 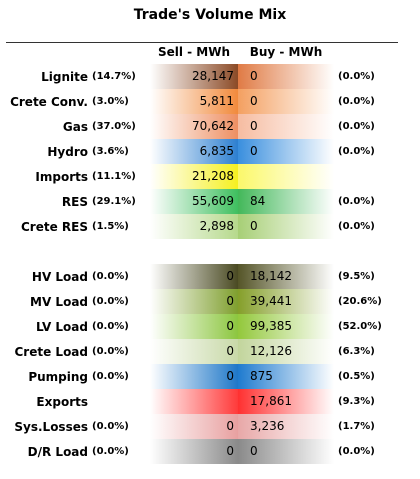 I want to click on table-row: Exports 17,861 (9.3%), so click(x=210, y=401).